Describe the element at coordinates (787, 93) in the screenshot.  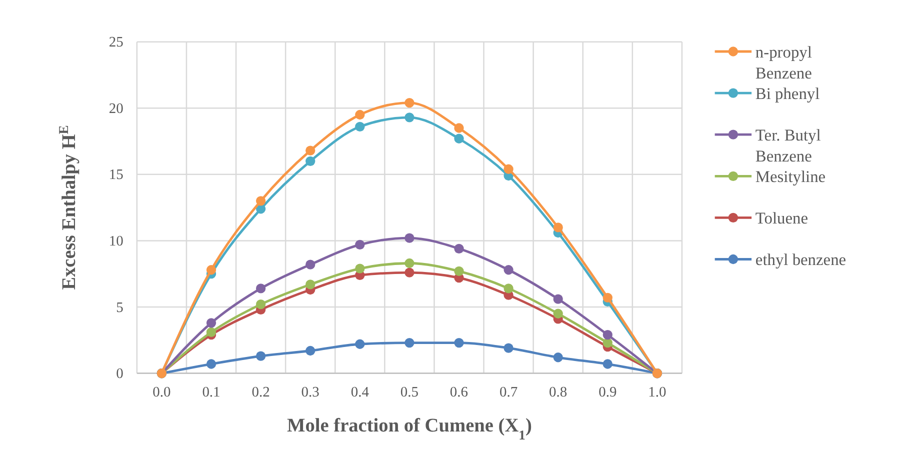
I see `legend-label: Bi phenyl` at that location.